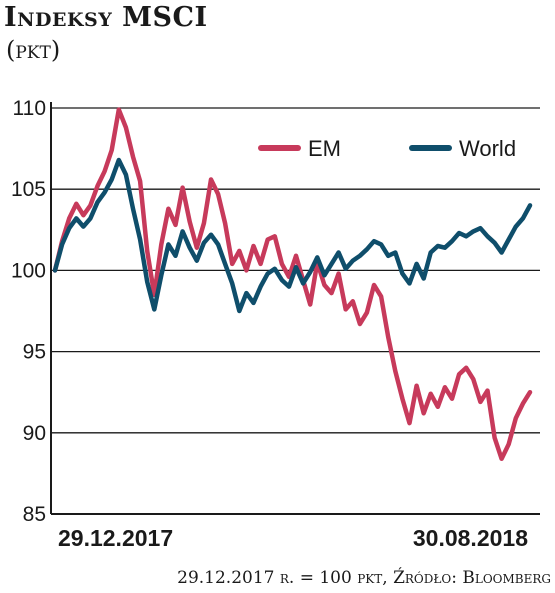 Image resolution: width=555 pixels, height=593 pixels. I want to click on chart-unit: (pkt), so click(33, 50).